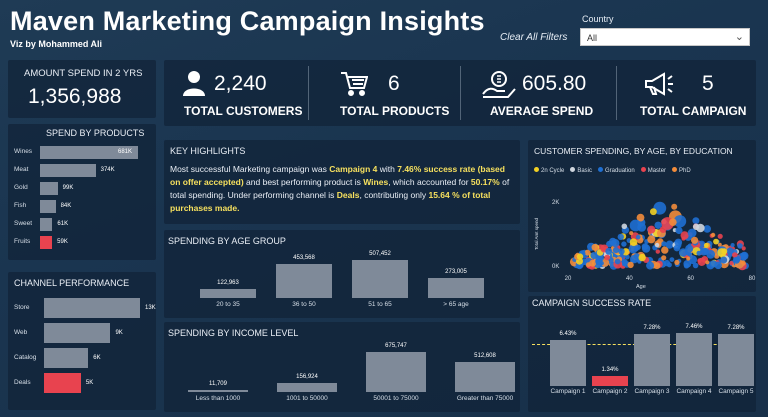 This screenshot has height=417, width=768. Describe the element at coordinates (653, 170) in the screenshot. I see `legend-item: Master` at that location.